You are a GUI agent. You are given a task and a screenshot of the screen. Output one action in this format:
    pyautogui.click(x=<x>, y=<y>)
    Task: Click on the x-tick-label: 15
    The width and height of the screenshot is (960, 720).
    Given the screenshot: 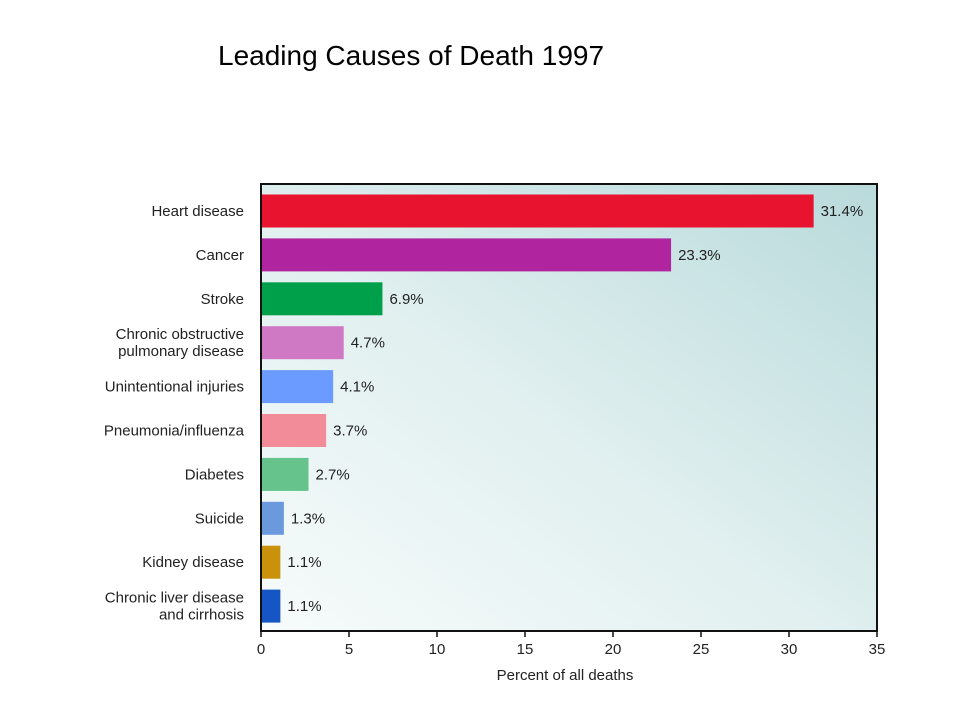 What is the action you would take?
    pyautogui.click(x=525, y=649)
    